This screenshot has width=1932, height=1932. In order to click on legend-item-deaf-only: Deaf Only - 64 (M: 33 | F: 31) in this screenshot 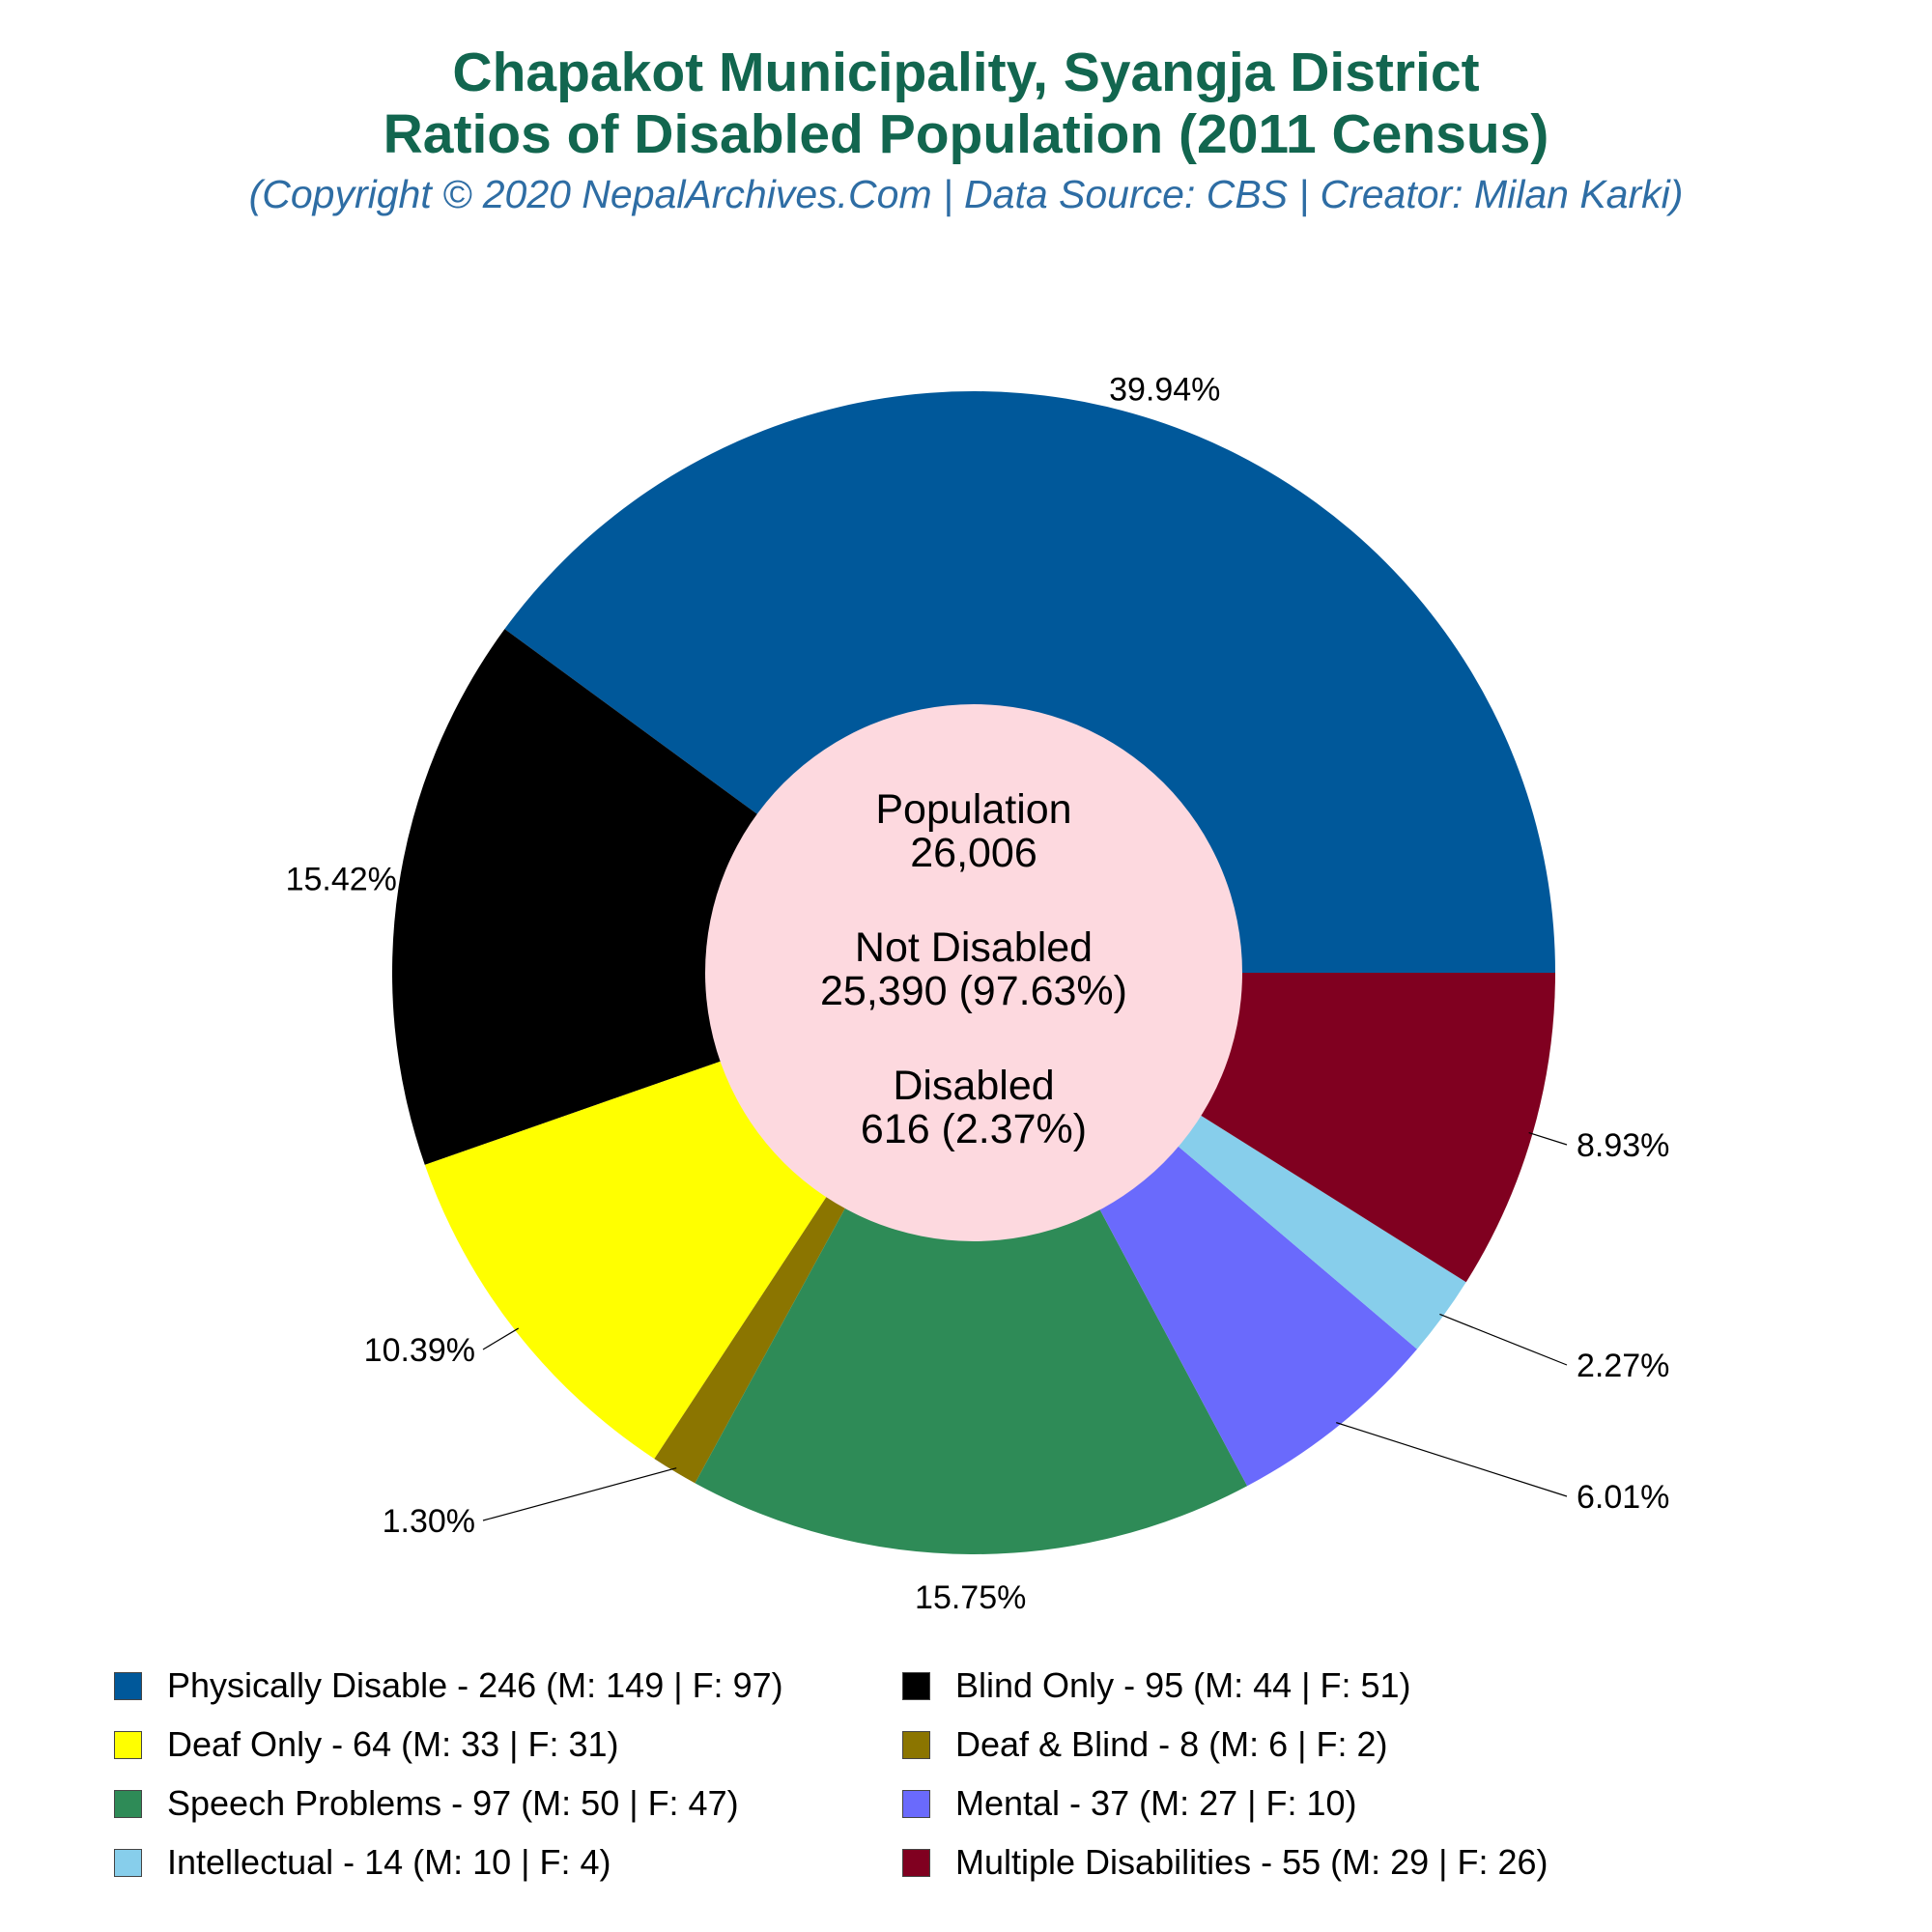, I will do `click(366, 1744)`.